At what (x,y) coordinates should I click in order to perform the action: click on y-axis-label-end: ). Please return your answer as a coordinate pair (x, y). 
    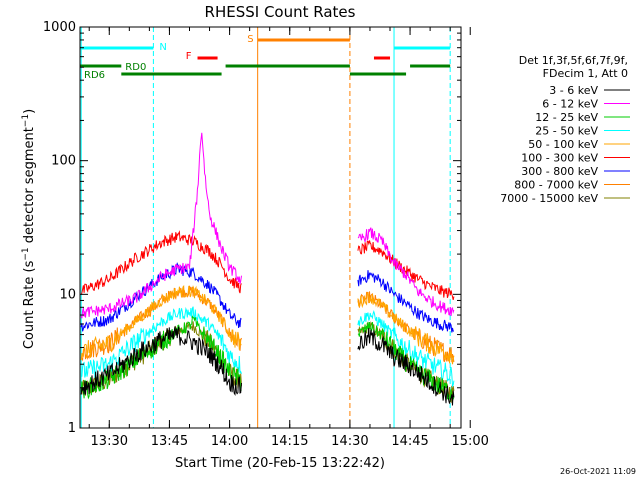
    Looking at the image, I should click on (29, 111).